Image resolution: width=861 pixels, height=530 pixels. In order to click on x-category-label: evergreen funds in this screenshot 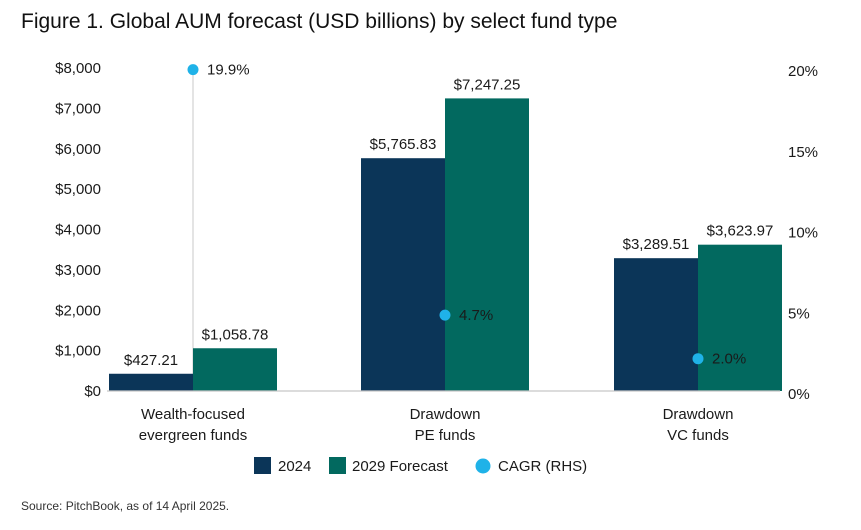, I will do `click(193, 435)`.